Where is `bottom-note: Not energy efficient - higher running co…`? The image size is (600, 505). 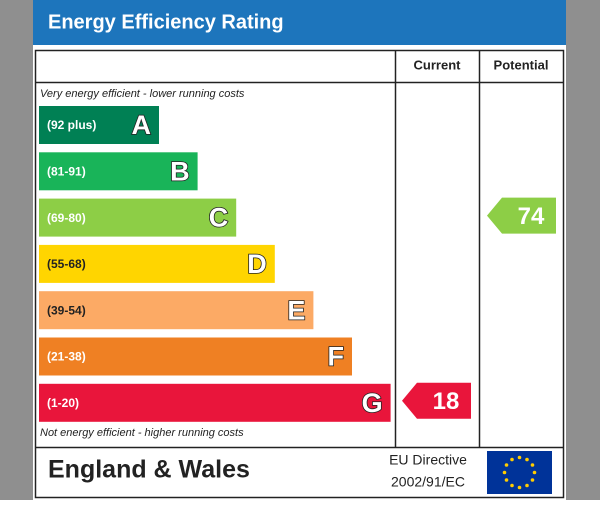
bottom-note: Not energy efficient - higher running co… is located at coordinates (142, 433).